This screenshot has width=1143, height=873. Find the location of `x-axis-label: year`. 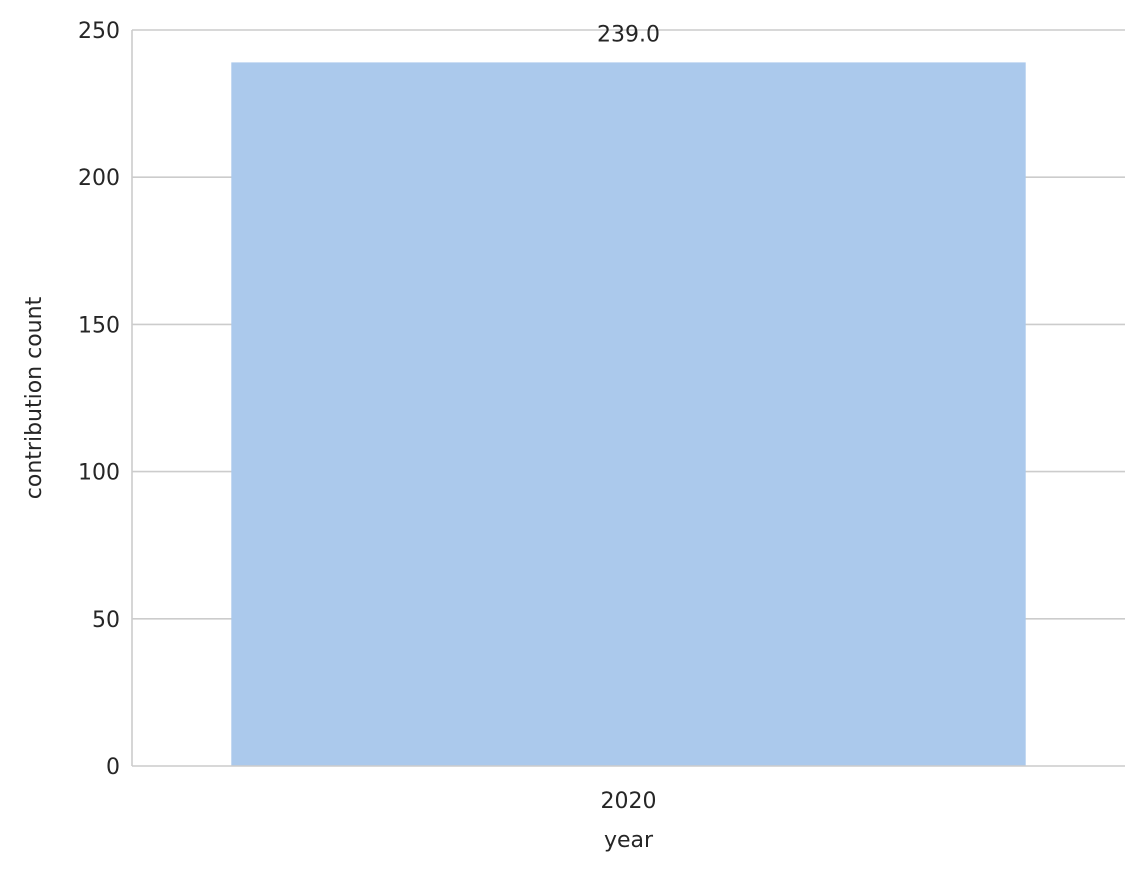

x-axis-label: year is located at coordinates (629, 840).